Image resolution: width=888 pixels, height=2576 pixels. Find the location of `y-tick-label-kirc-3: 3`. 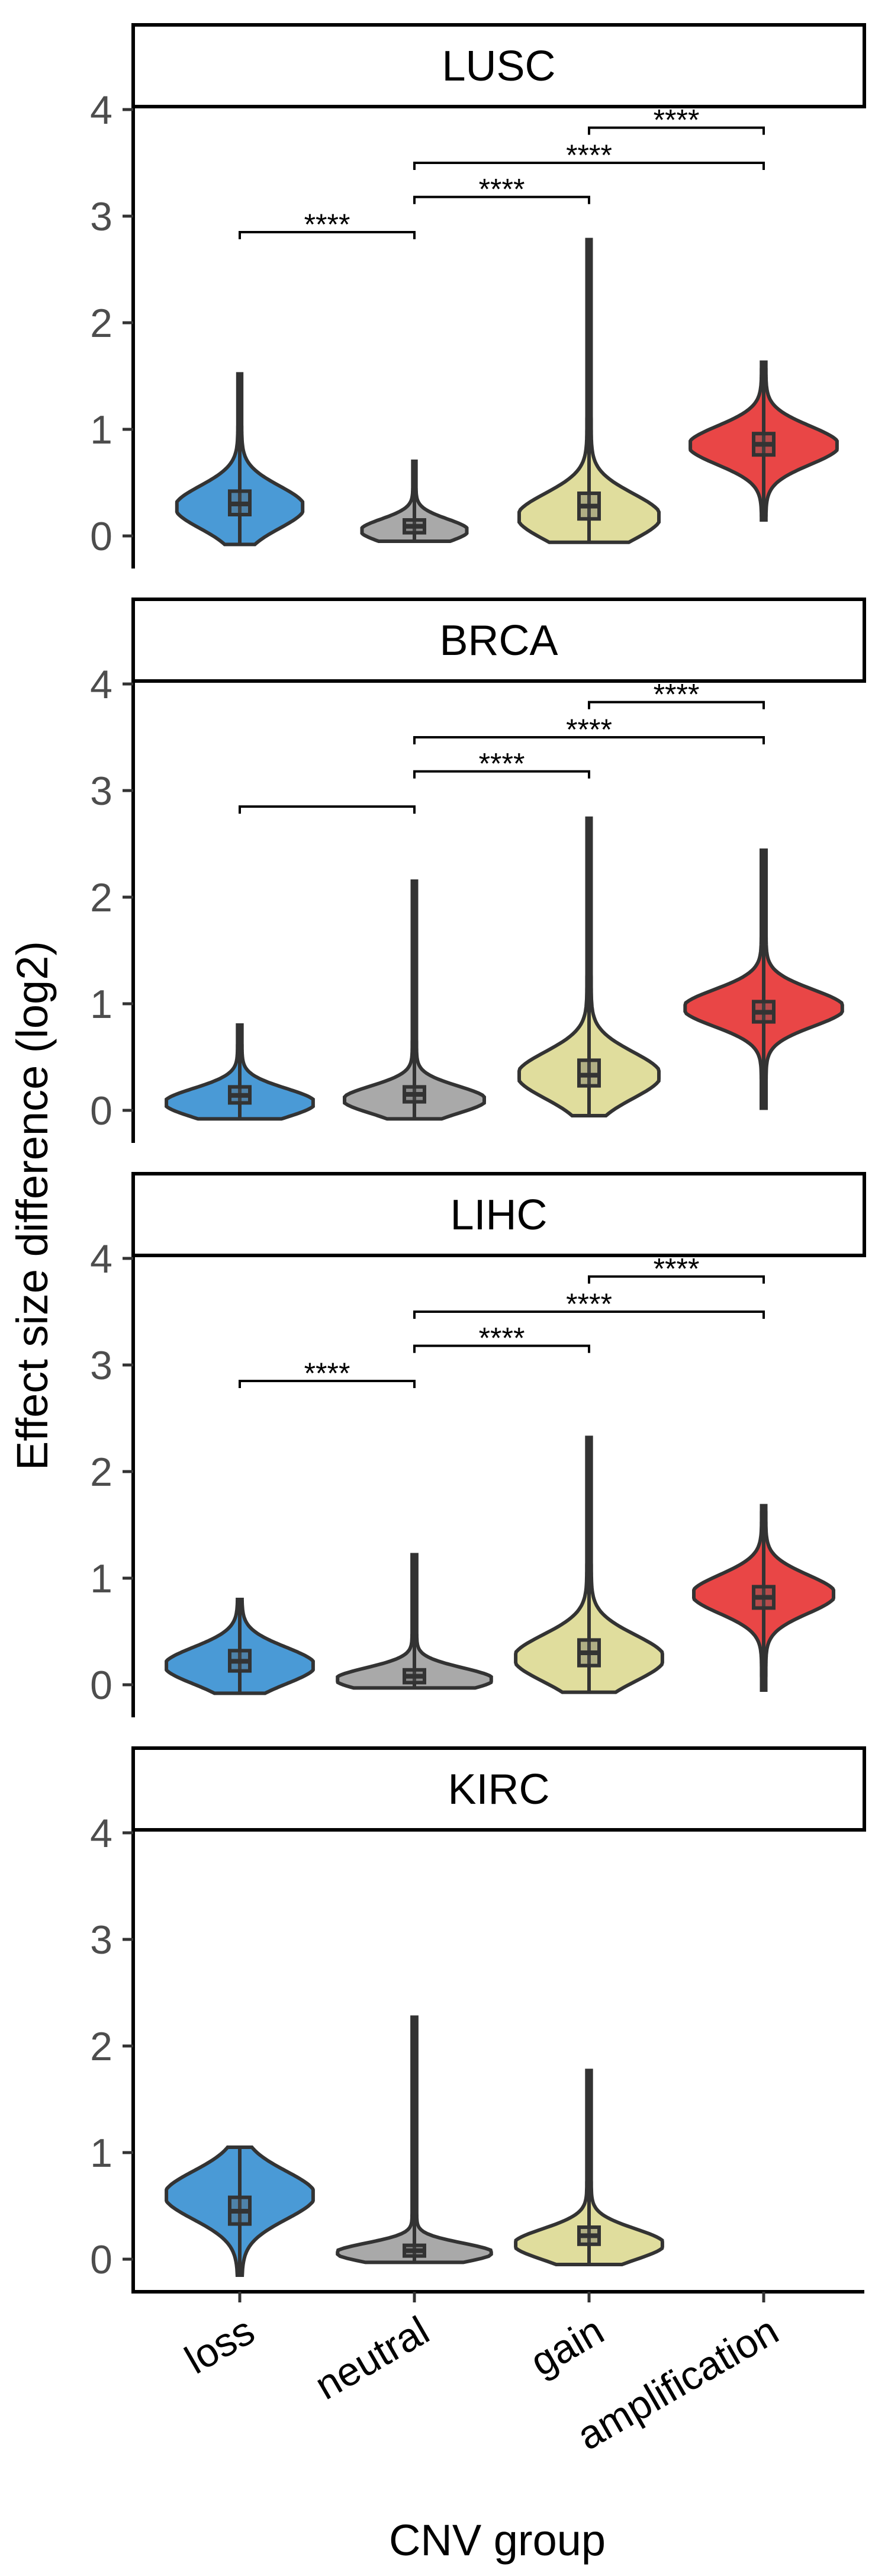

y-tick-label-kirc-3: 3 is located at coordinates (101, 1939).